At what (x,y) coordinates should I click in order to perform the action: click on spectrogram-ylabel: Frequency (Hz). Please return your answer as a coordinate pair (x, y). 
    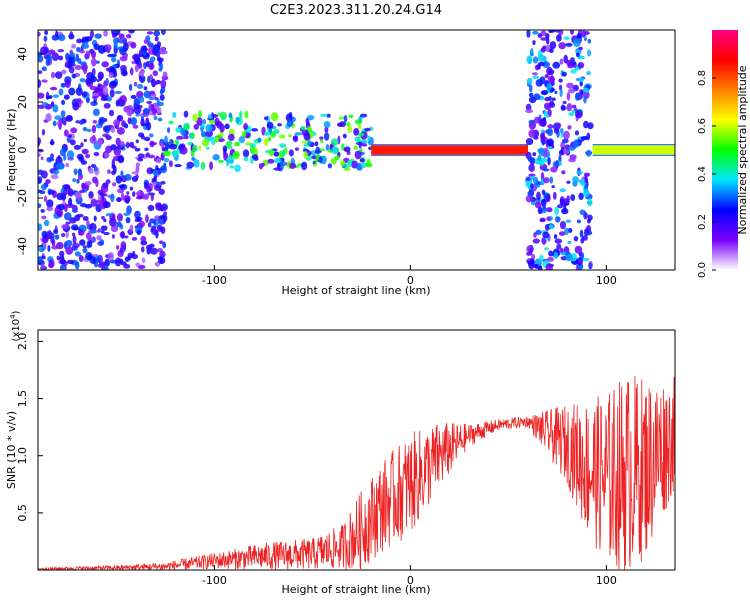
    Looking at the image, I should click on (11, 150).